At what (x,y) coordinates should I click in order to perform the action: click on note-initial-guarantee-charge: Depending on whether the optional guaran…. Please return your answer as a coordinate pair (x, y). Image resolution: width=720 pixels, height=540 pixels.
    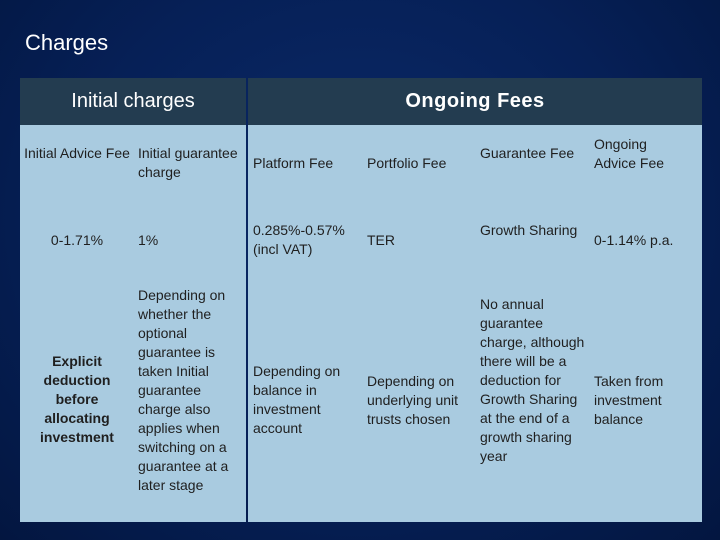
    Looking at the image, I should click on (183, 390).